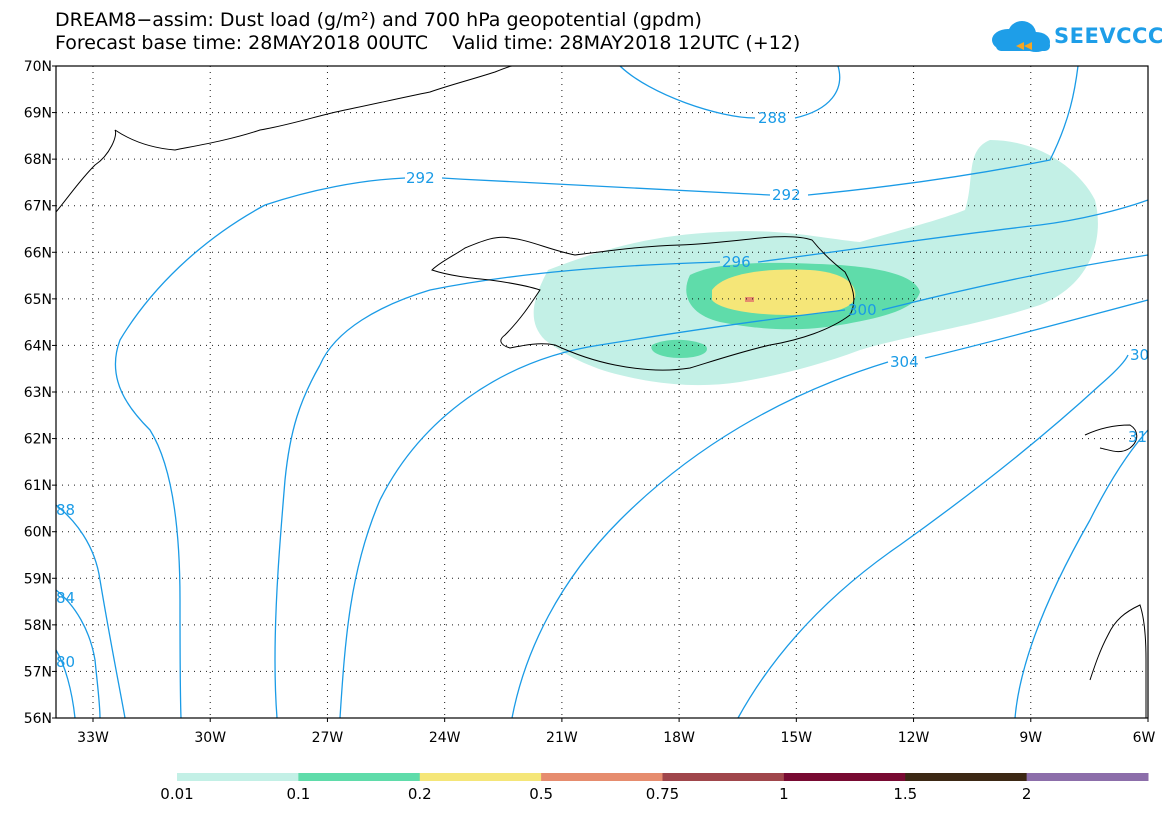  I want to click on dust-load-shading, so click(815, 263).